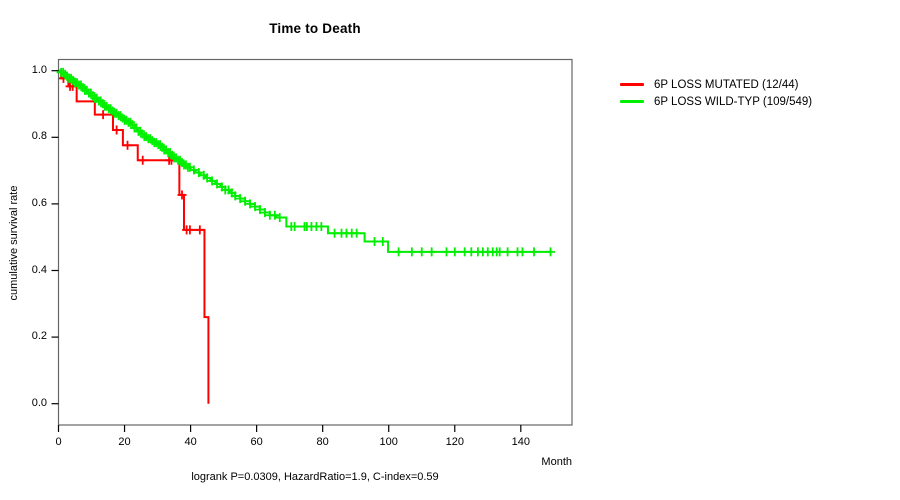 The height and width of the screenshot is (500, 900). Describe the element at coordinates (733, 101) in the screenshot. I see `legend-label-wildtype: 6P LOSS WILD-TYP (109/549)` at that location.